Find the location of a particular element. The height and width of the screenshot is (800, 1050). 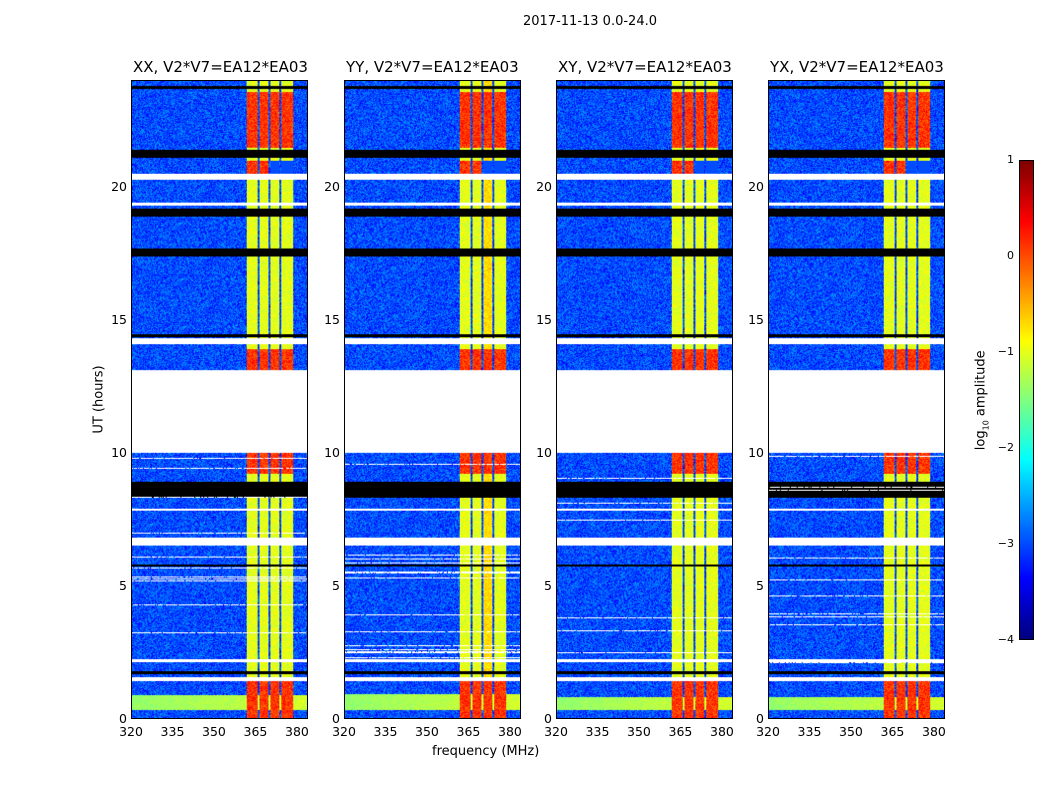

x-axis-label: frequency (MHz) is located at coordinates (486, 751).